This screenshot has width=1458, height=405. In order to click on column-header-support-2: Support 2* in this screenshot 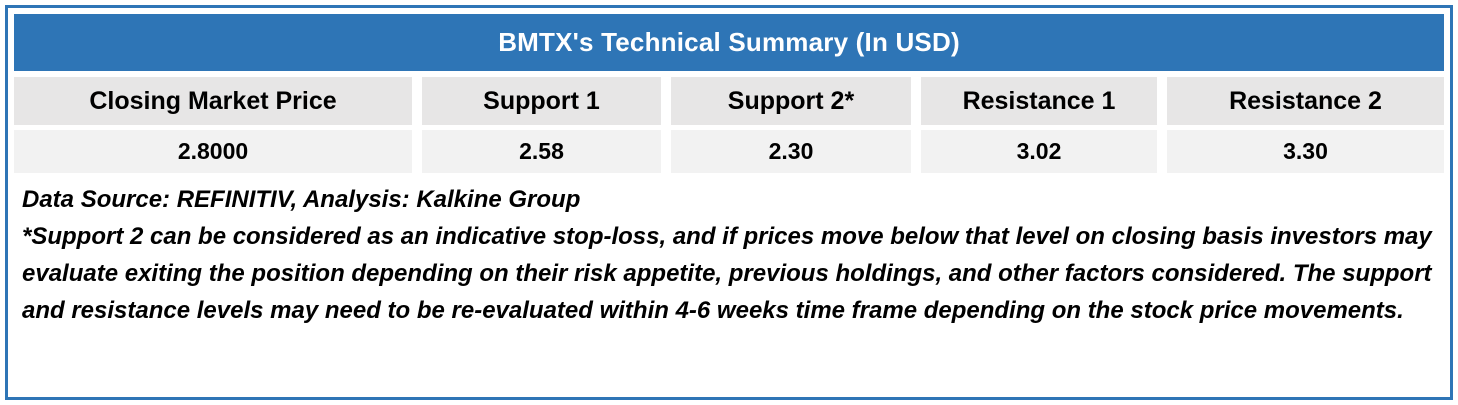, I will do `click(791, 101)`.